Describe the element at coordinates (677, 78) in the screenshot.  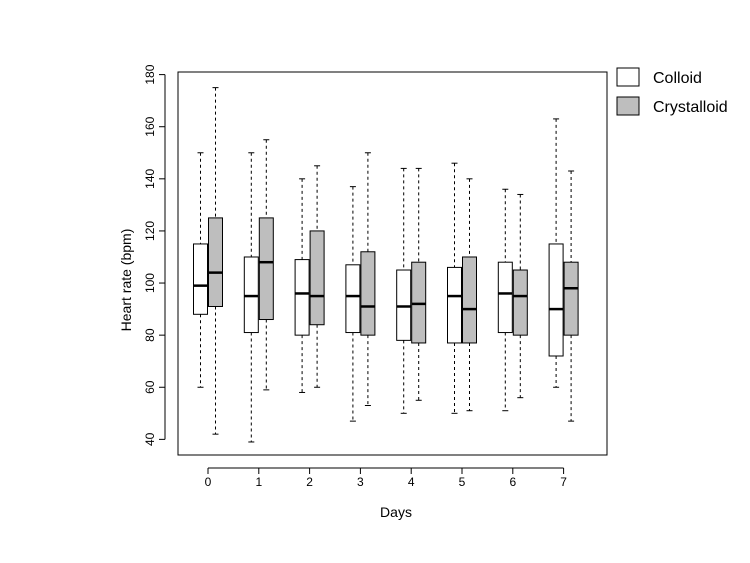
I see `legend-label-colloid: Colloid` at that location.